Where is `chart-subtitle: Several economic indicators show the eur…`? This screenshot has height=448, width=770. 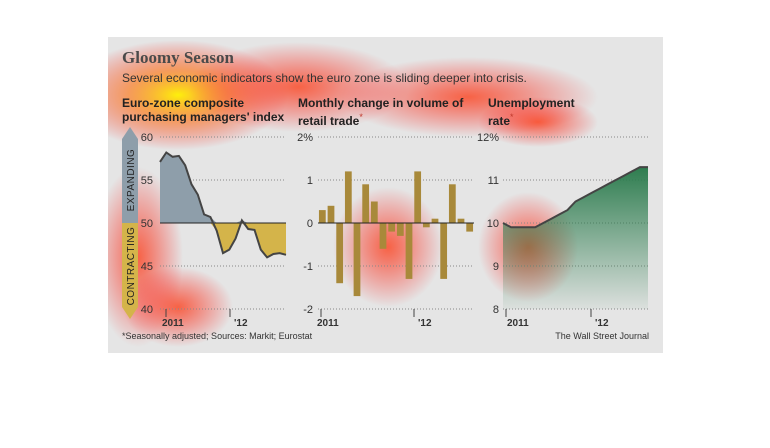 chart-subtitle: Several economic indicators show the eur… is located at coordinates (324, 78).